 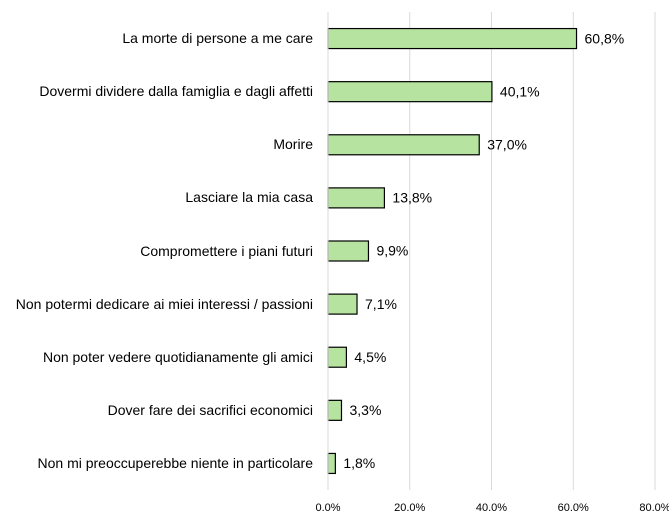 What do you see at coordinates (365, 410) in the screenshot?
I see `value-label: 3,3%` at bounding box center [365, 410].